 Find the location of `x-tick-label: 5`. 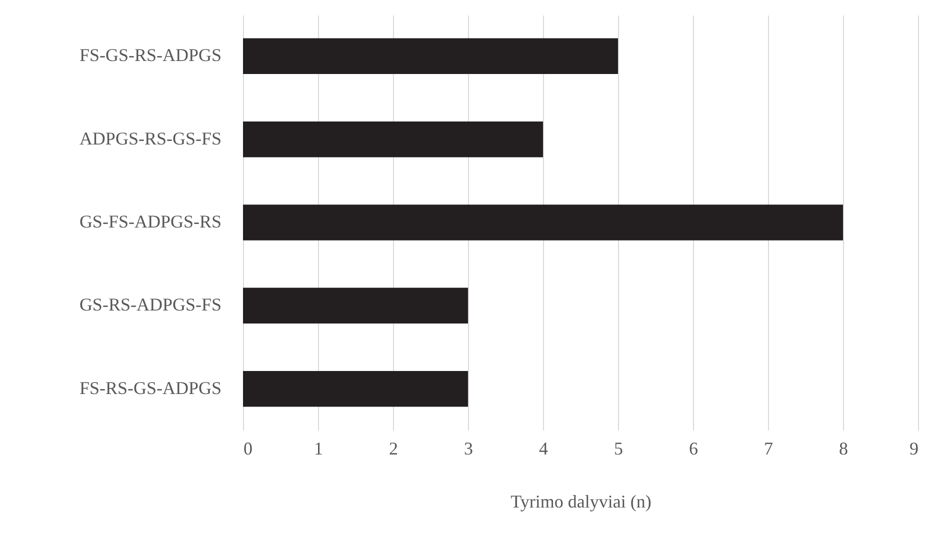

x-tick-label: 5 is located at coordinates (618, 448).